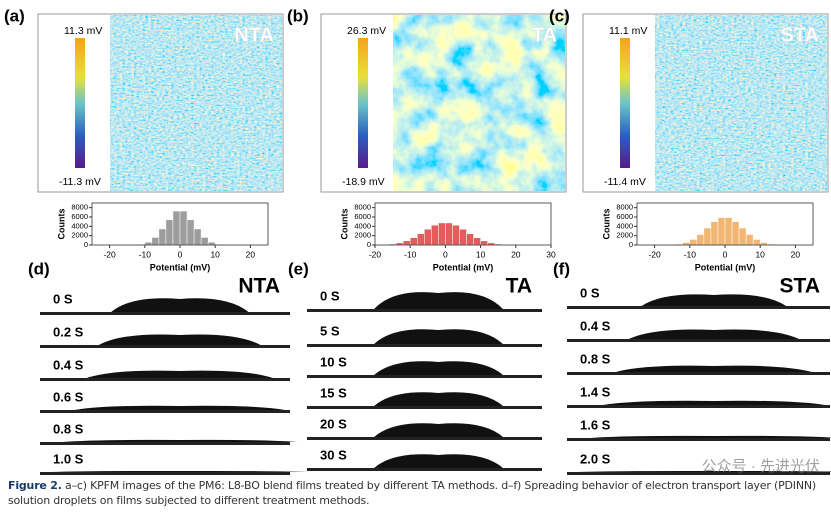  I want to click on x-tick-label: 30, so click(551, 254).